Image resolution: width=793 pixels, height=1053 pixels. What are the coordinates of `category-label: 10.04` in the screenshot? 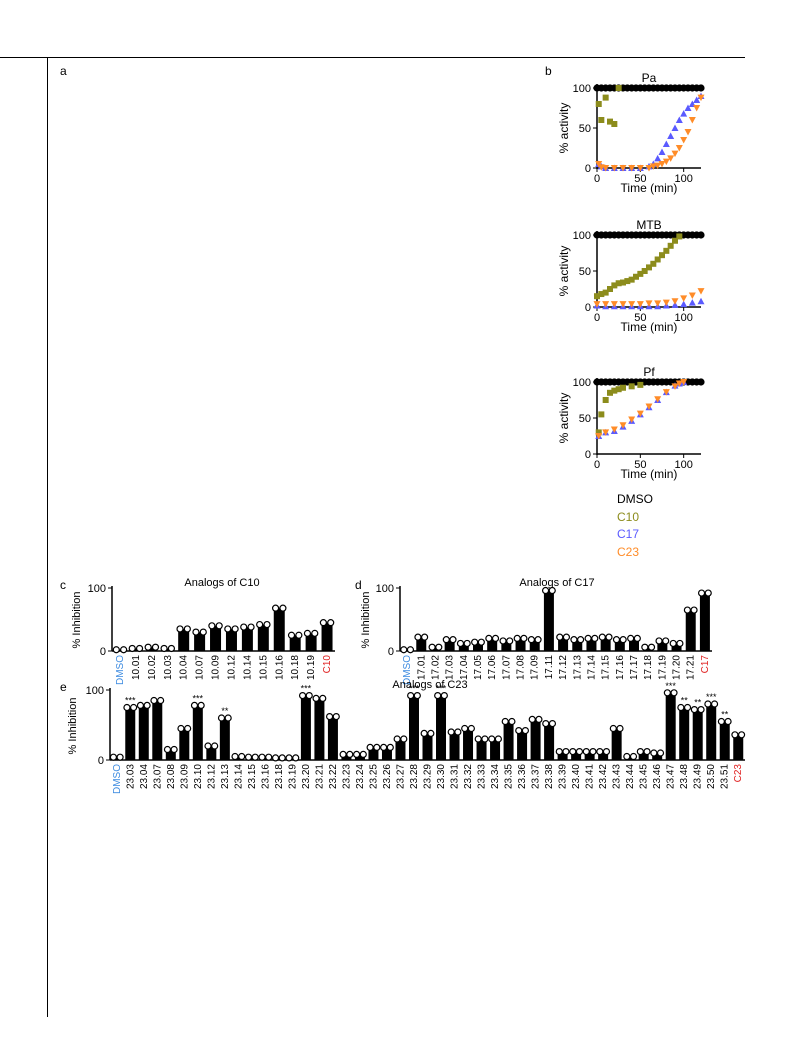 It's located at (184, 667).